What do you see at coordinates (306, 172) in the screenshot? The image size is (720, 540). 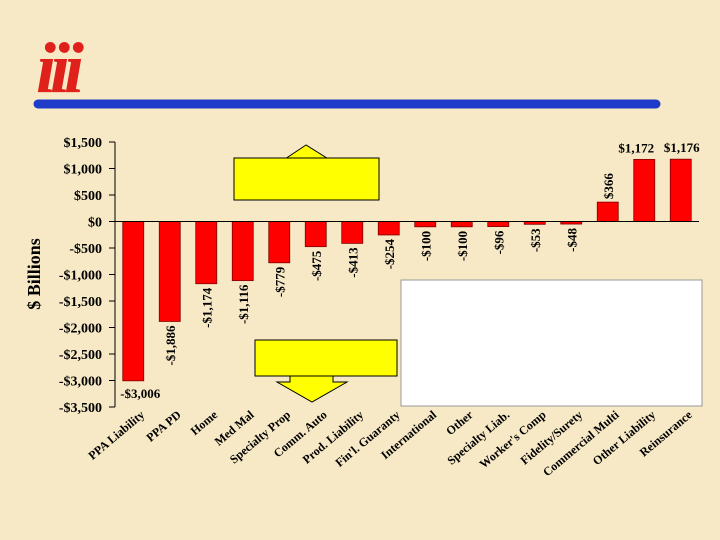 I see `callout-up-arrow` at bounding box center [306, 172].